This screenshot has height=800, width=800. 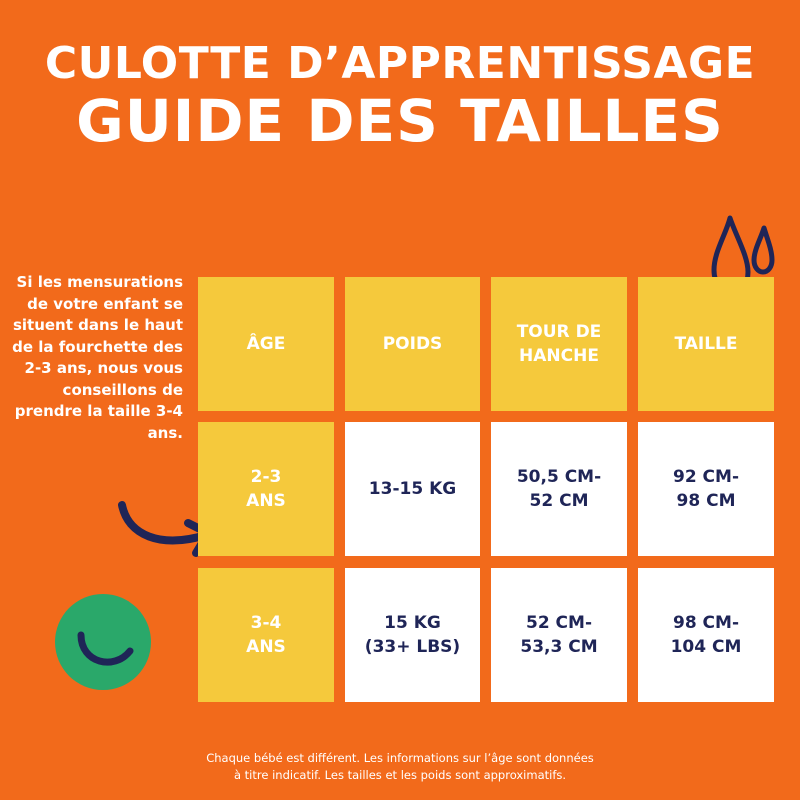 What do you see at coordinates (706, 489) in the screenshot?
I see `row-1-taille: 92 CM-98 CM` at bounding box center [706, 489].